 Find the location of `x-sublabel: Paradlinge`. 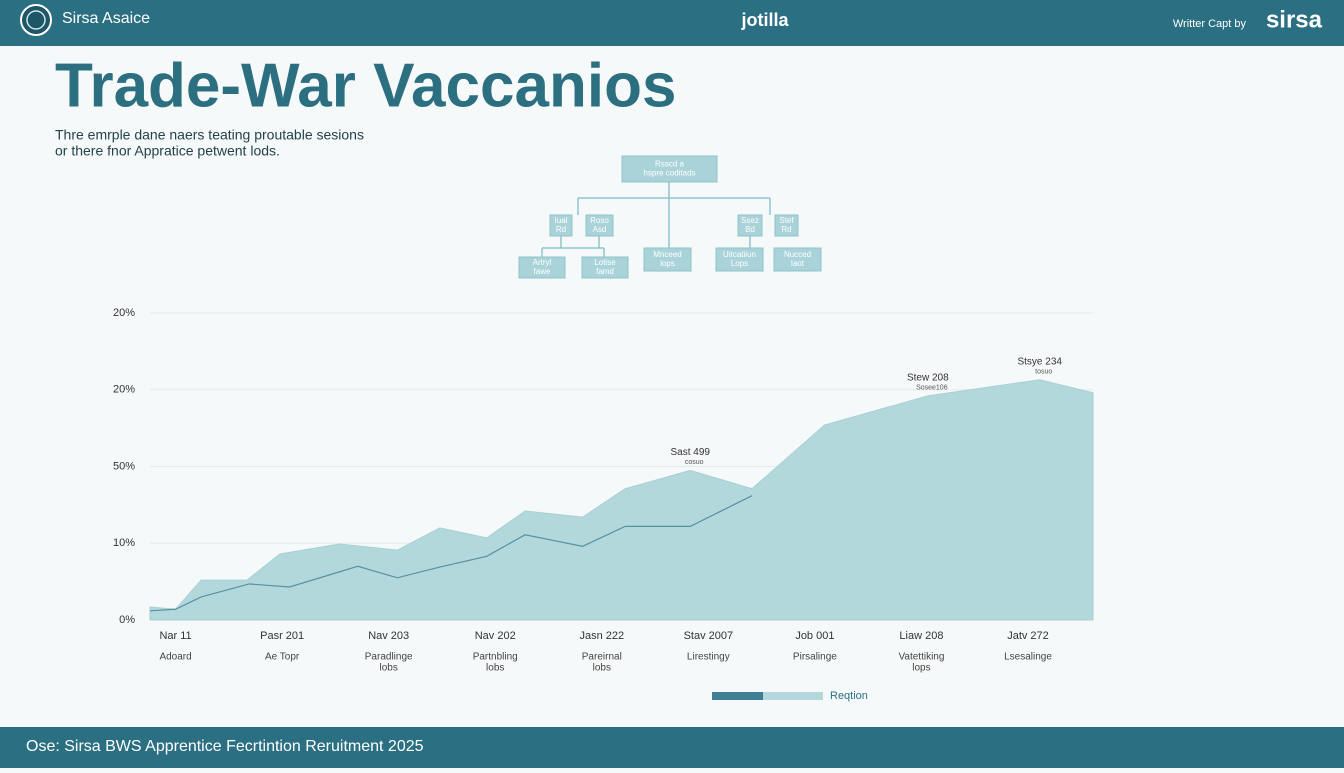

x-sublabel: Paradlinge is located at coordinates (389, 657).